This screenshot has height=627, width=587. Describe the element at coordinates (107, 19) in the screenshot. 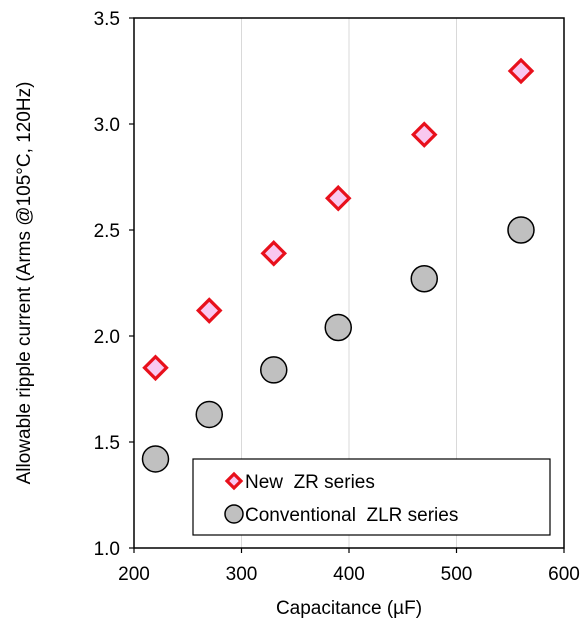

I see `y-tick-label: 3.5` at that location.